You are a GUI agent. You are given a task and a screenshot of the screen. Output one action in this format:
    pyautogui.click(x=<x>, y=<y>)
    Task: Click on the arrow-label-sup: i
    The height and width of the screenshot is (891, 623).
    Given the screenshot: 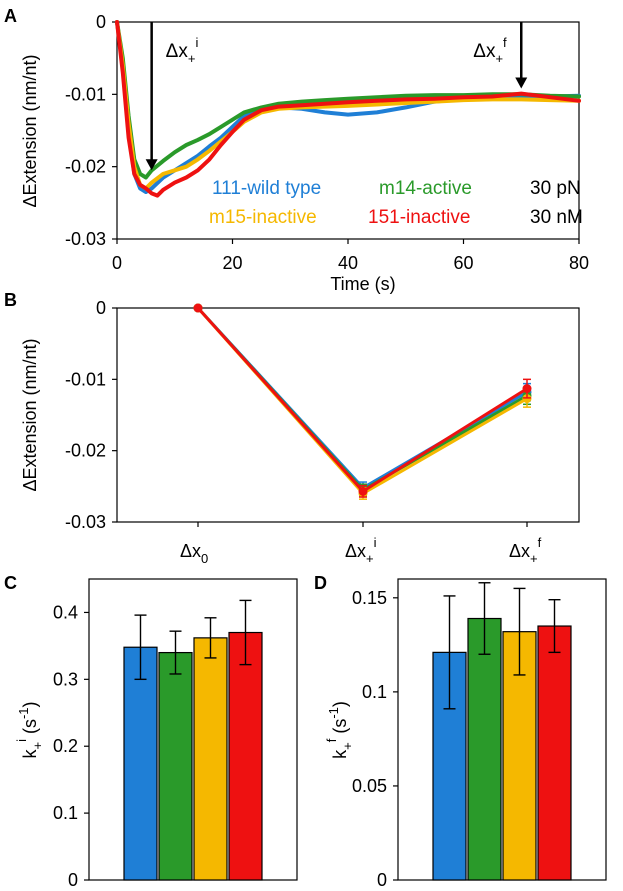 What is the action you would take?
    pyautogui.click(x=196, y=42)
    